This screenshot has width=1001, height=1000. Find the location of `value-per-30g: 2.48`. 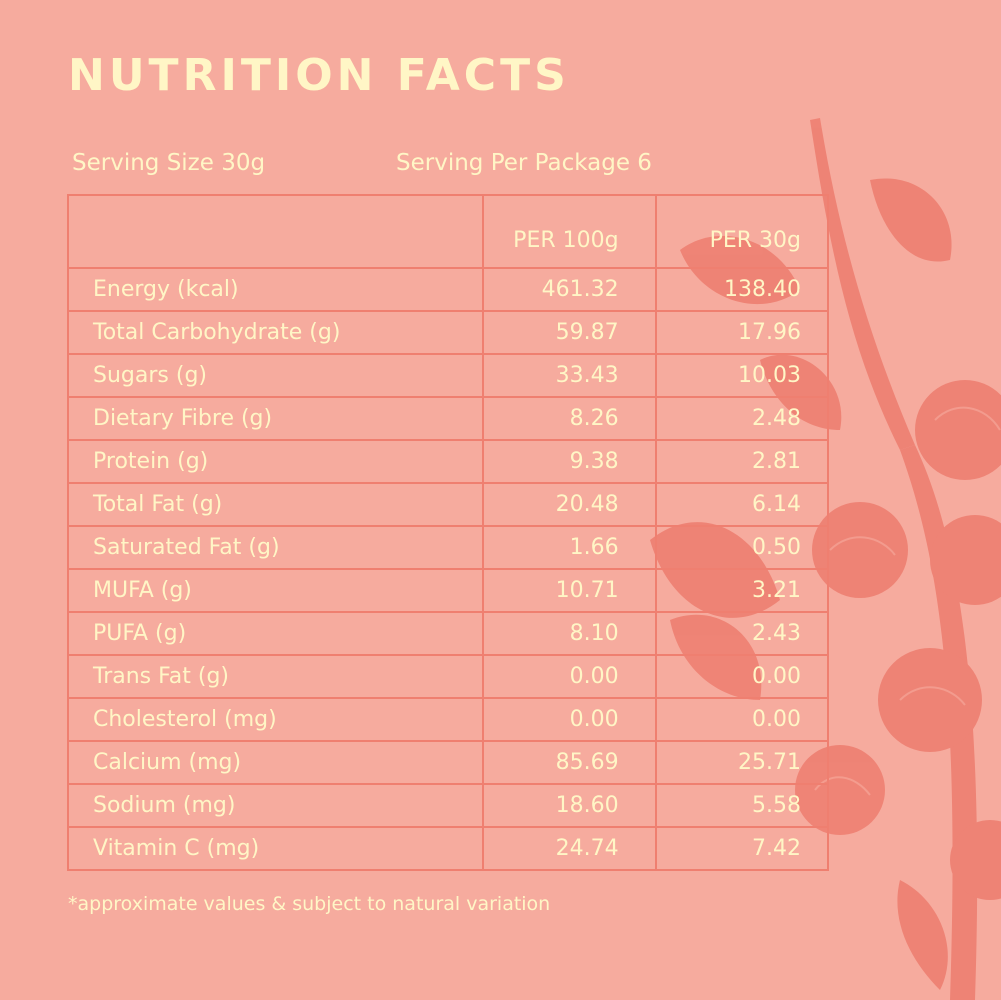

value-per-30g: 2.48 is located at coordinates (742, 418).